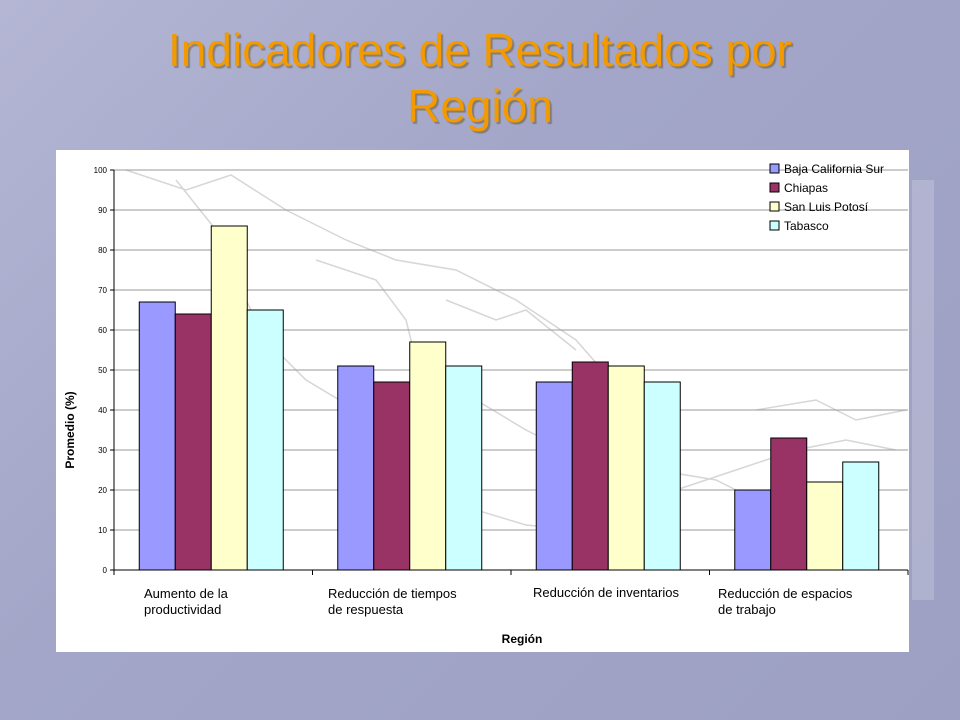 The width and height of the screenshot is (960, 720). Describe the element at coordinates (102, 210) in the screenshot. I see `y-tick-label: 90` at that location.